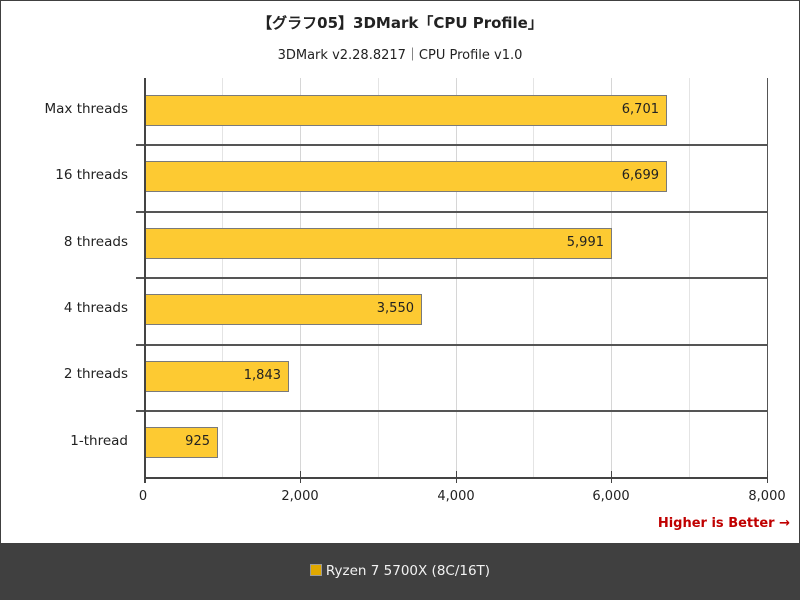 The width and height of the screenshot is (800, 600). What do you see at coordinates (406, 110) in the screenshot?
I see `bar-max-threads: 6,701` at bounding box center [406, 110].